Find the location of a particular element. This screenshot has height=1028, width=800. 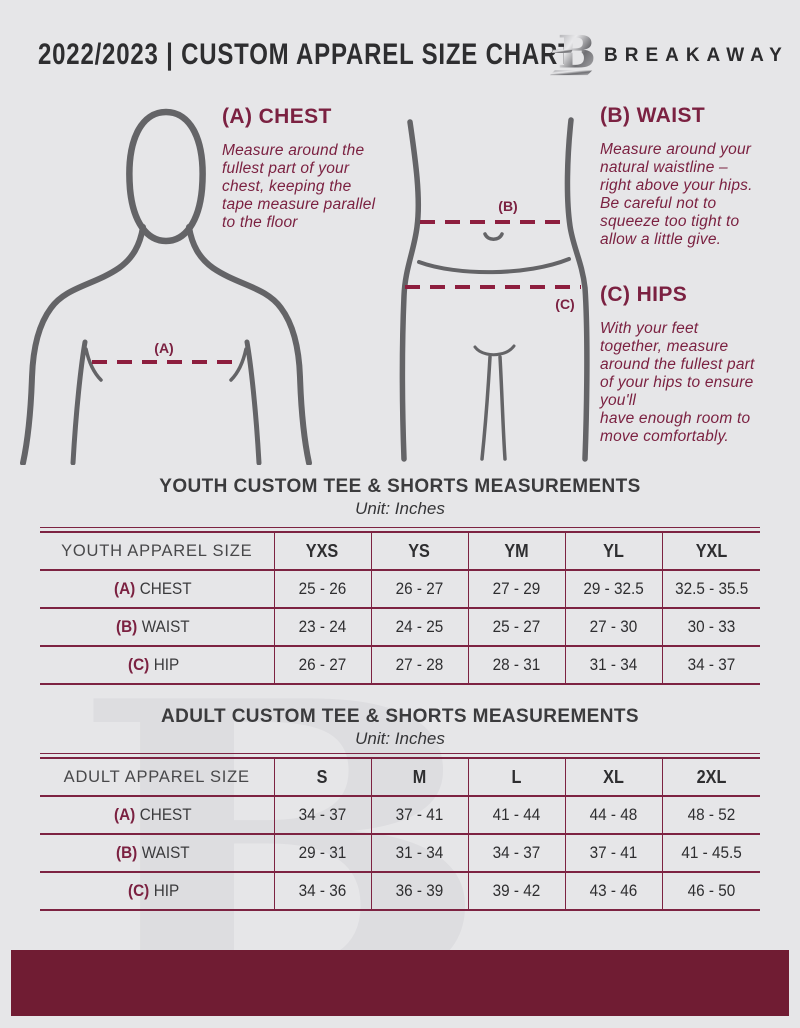

cell-value: 29 - 31 is located at coordinates (322, 852).